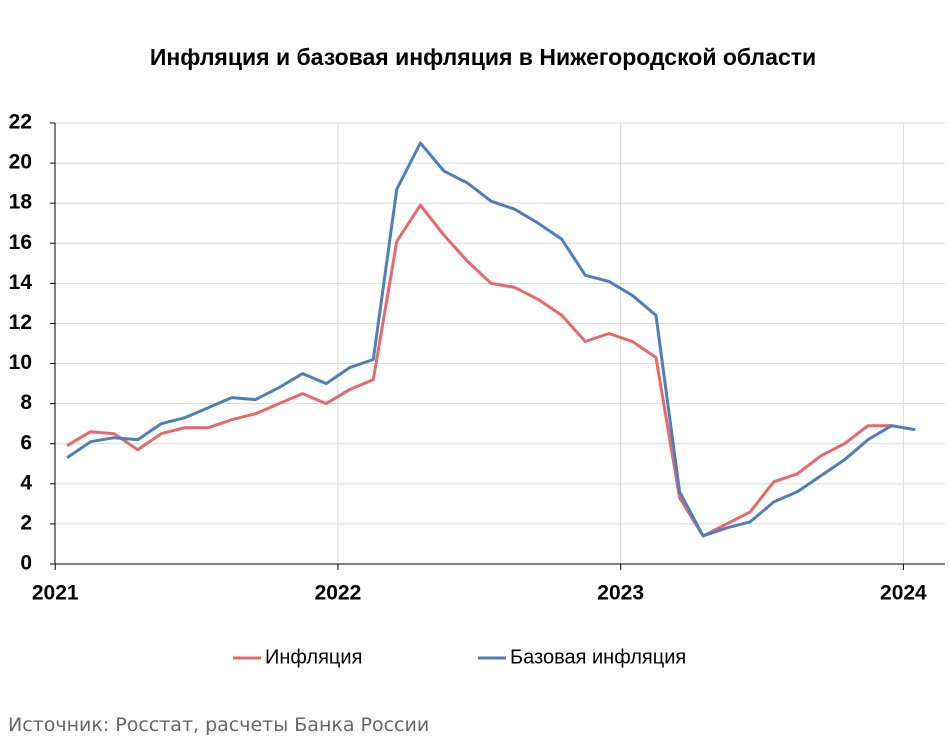 This screenshot has height=744, width=950. I want to click on y-tick-label: 12, so click(20, 322).